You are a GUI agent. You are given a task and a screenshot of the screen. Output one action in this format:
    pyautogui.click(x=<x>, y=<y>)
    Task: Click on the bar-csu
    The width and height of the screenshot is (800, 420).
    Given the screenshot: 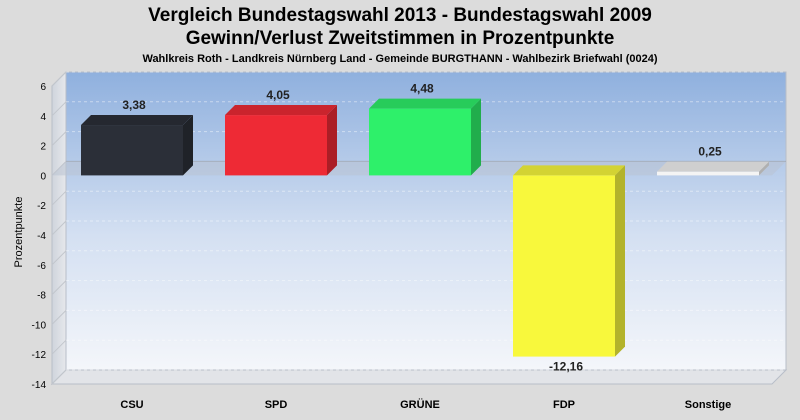 What is the action you would take?
    pyautogui.click(x=137, y=145)
    